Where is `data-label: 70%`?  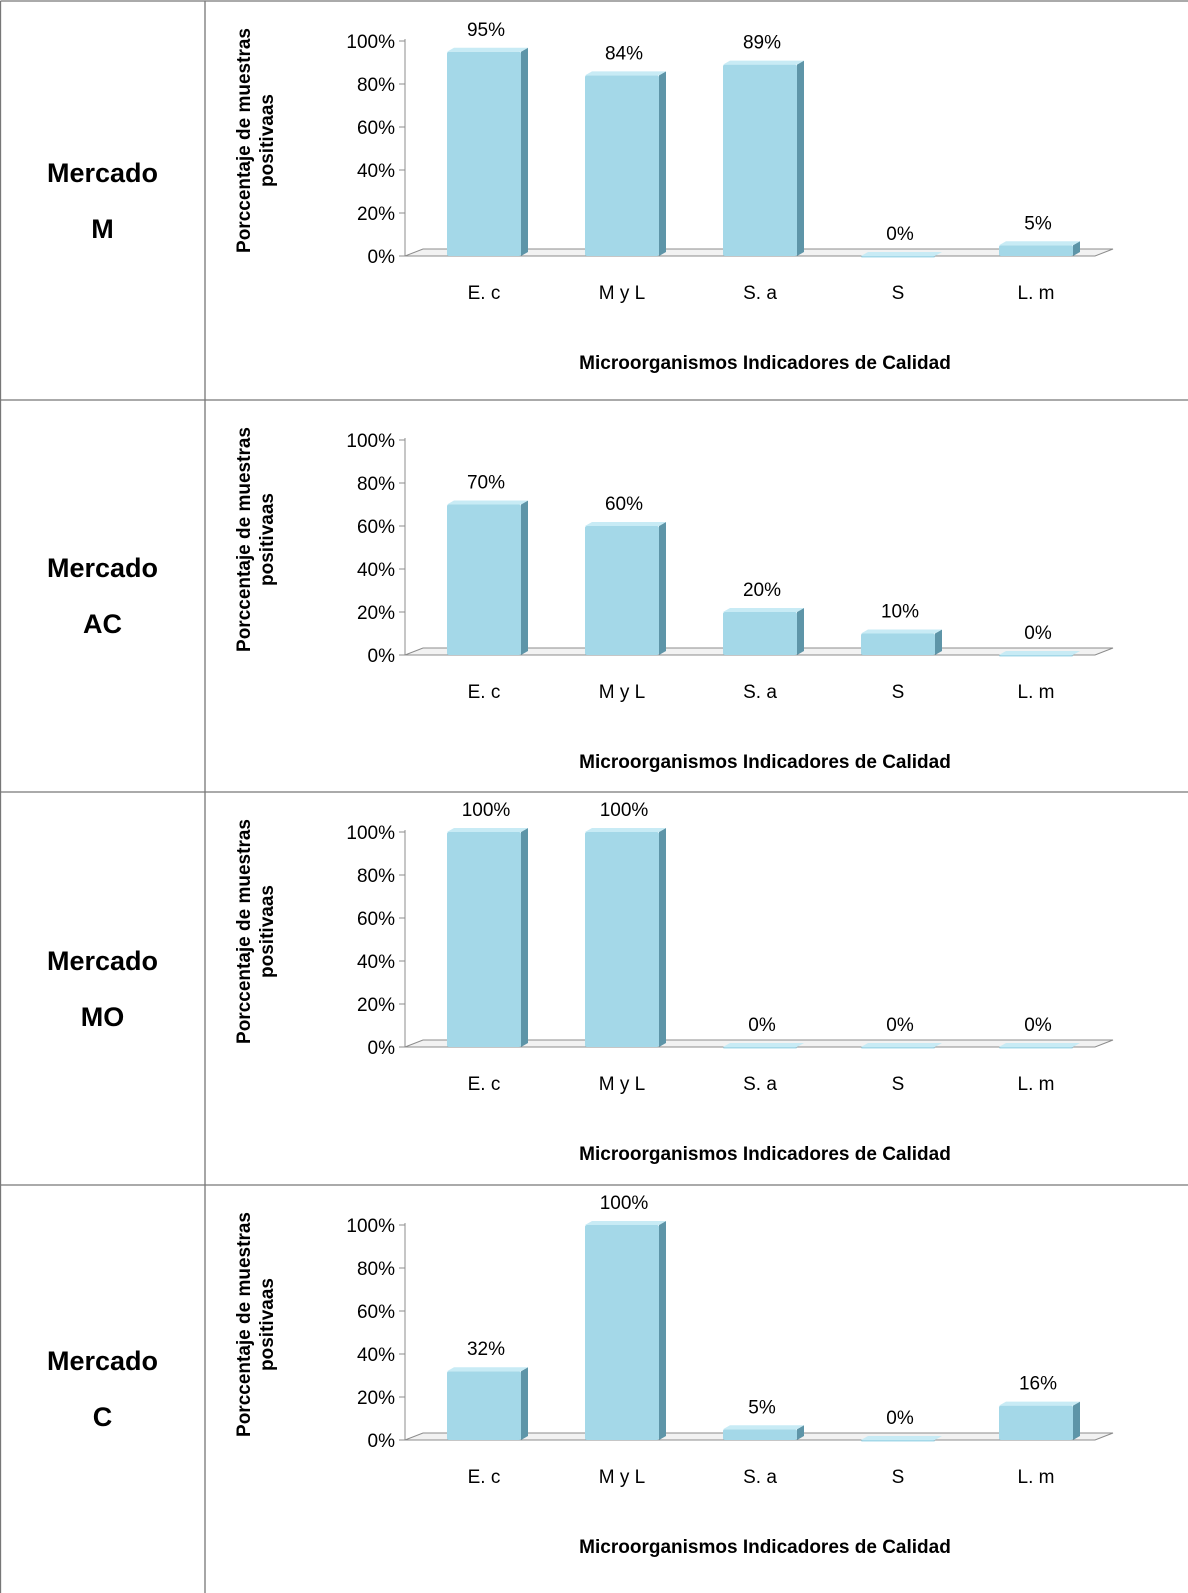
data-label: 70% is located at coordinates (486, 483).